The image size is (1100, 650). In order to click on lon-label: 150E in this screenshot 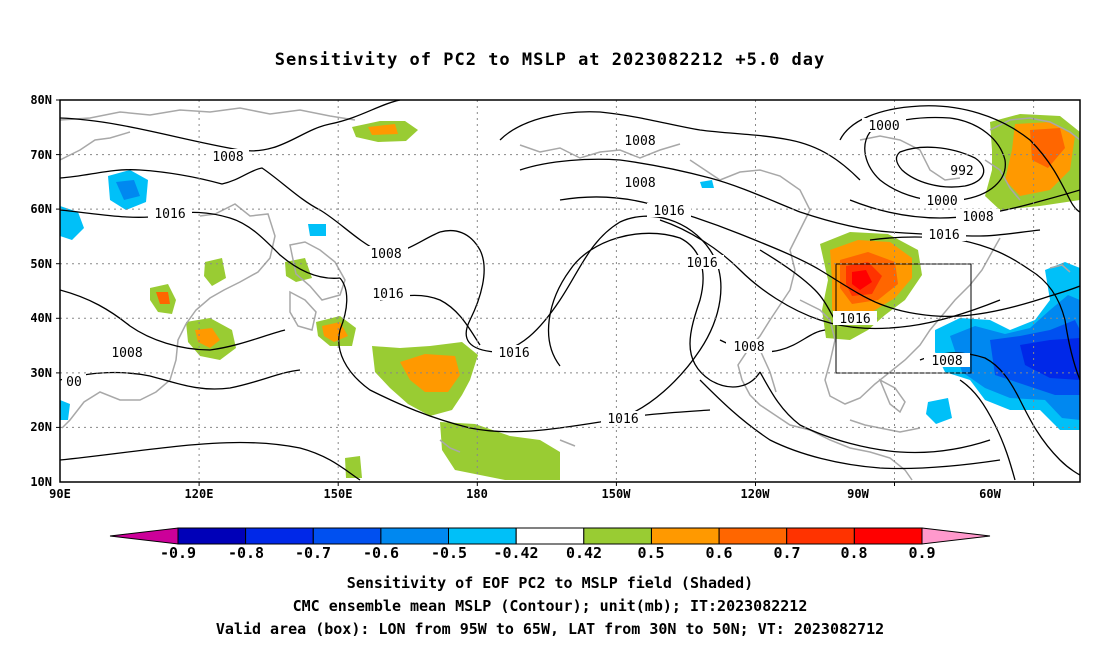, I will do `click(338, 494)`.